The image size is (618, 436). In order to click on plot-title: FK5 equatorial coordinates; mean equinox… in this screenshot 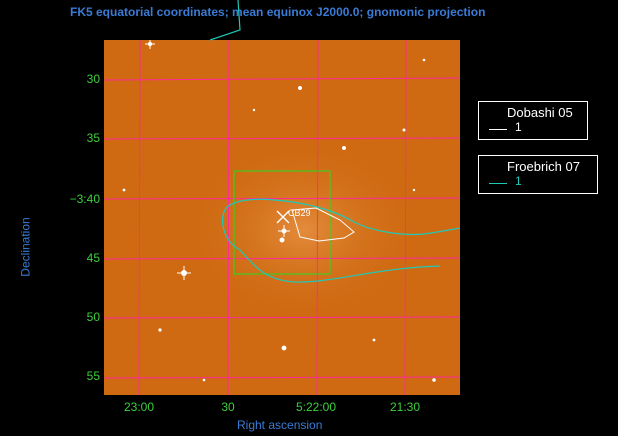, I will do `click(278, 12)`.